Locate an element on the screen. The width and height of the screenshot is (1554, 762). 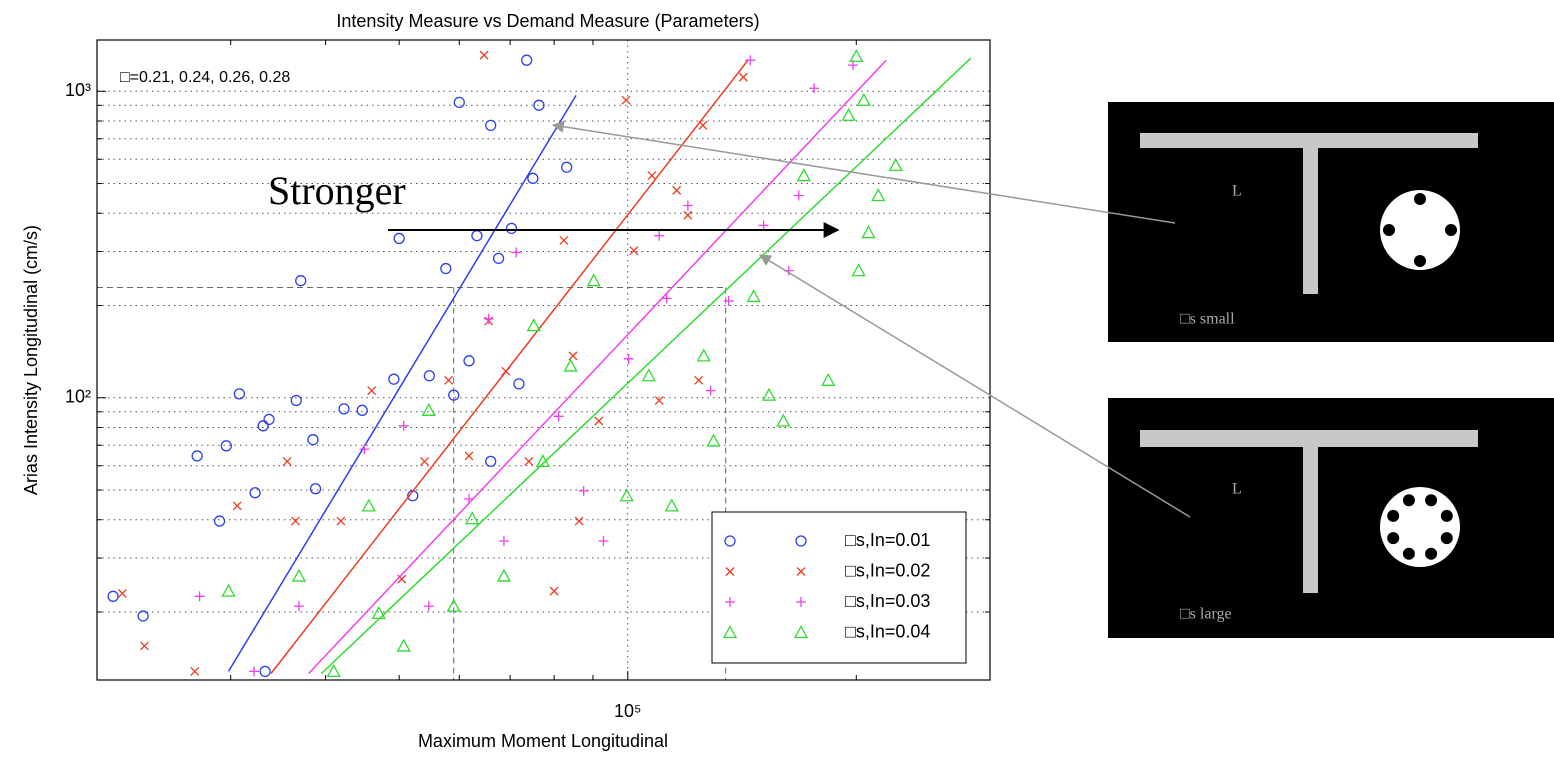
y-axis-label: Arias Intensity Longitudinal (cm/s) is located at coordinates (31, 360).